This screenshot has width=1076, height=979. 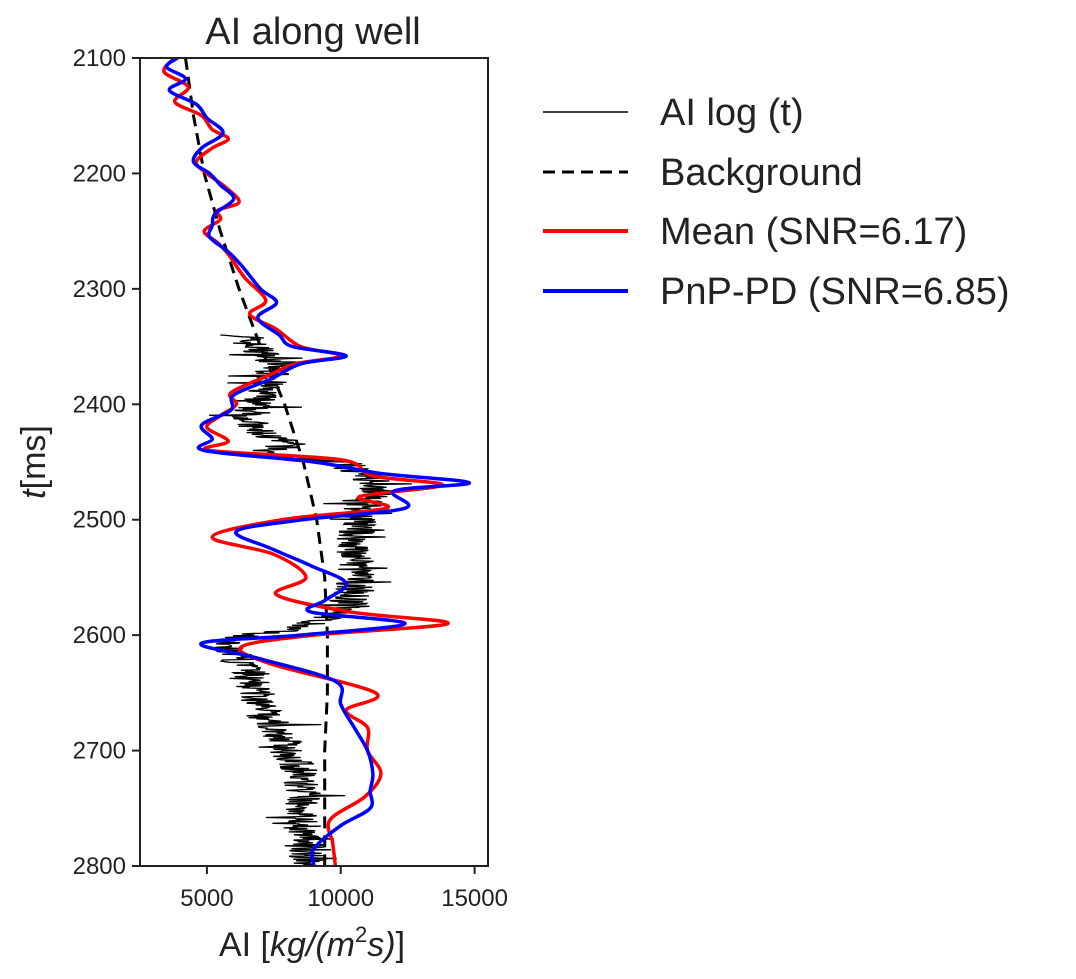 I want to click on legend-entry-ai-log: AI log (t), so click(x=673, y=113).